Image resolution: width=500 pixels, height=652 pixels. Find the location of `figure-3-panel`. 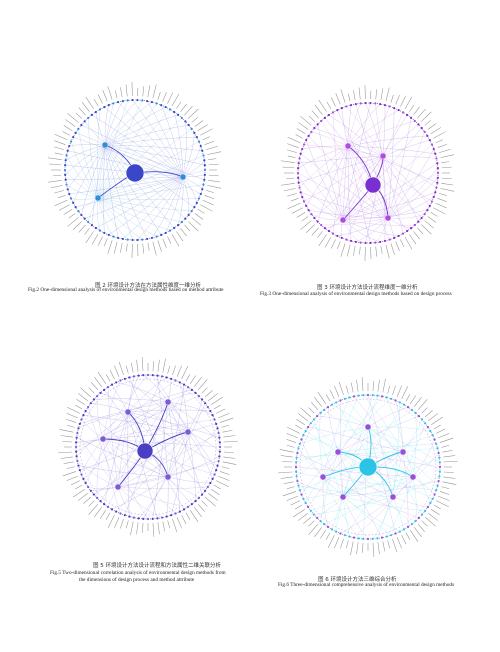

figure-3-panel is located at coordinates (368, 173).